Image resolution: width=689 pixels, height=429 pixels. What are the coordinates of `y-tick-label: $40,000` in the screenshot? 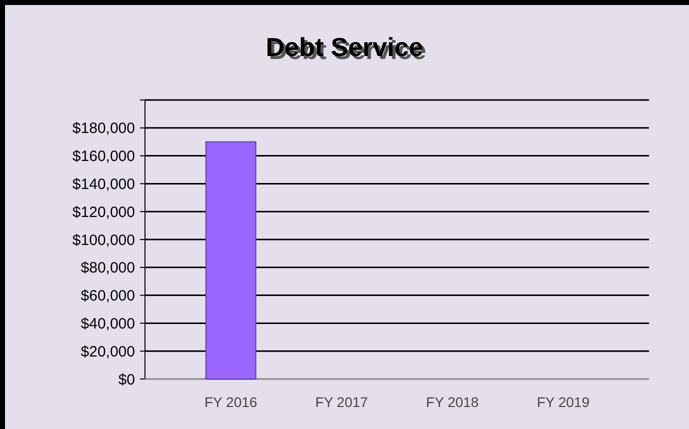 It's located at (107, 323).